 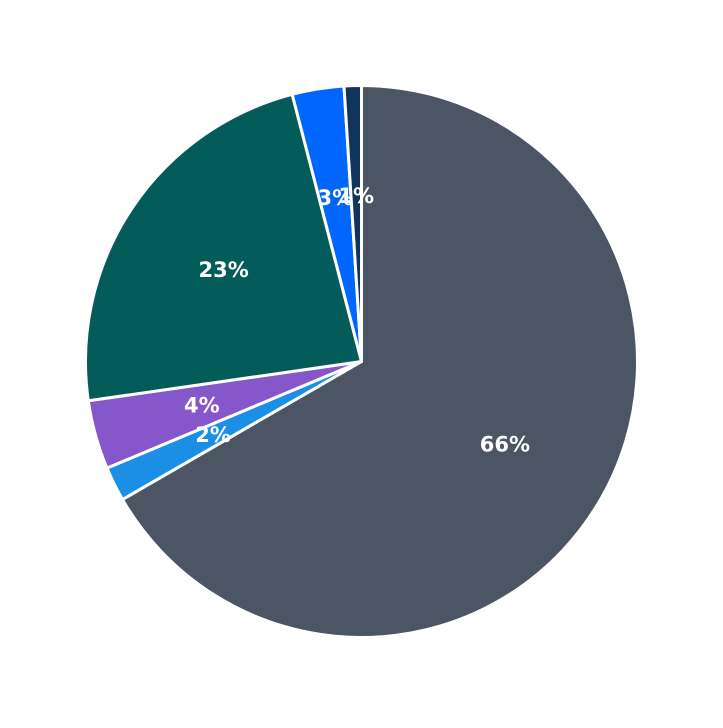 What do you see at coordinates (505, 444) in the screenshot?
I see `pie-slice-label-0: 66%` at bounding box center [505, 444].